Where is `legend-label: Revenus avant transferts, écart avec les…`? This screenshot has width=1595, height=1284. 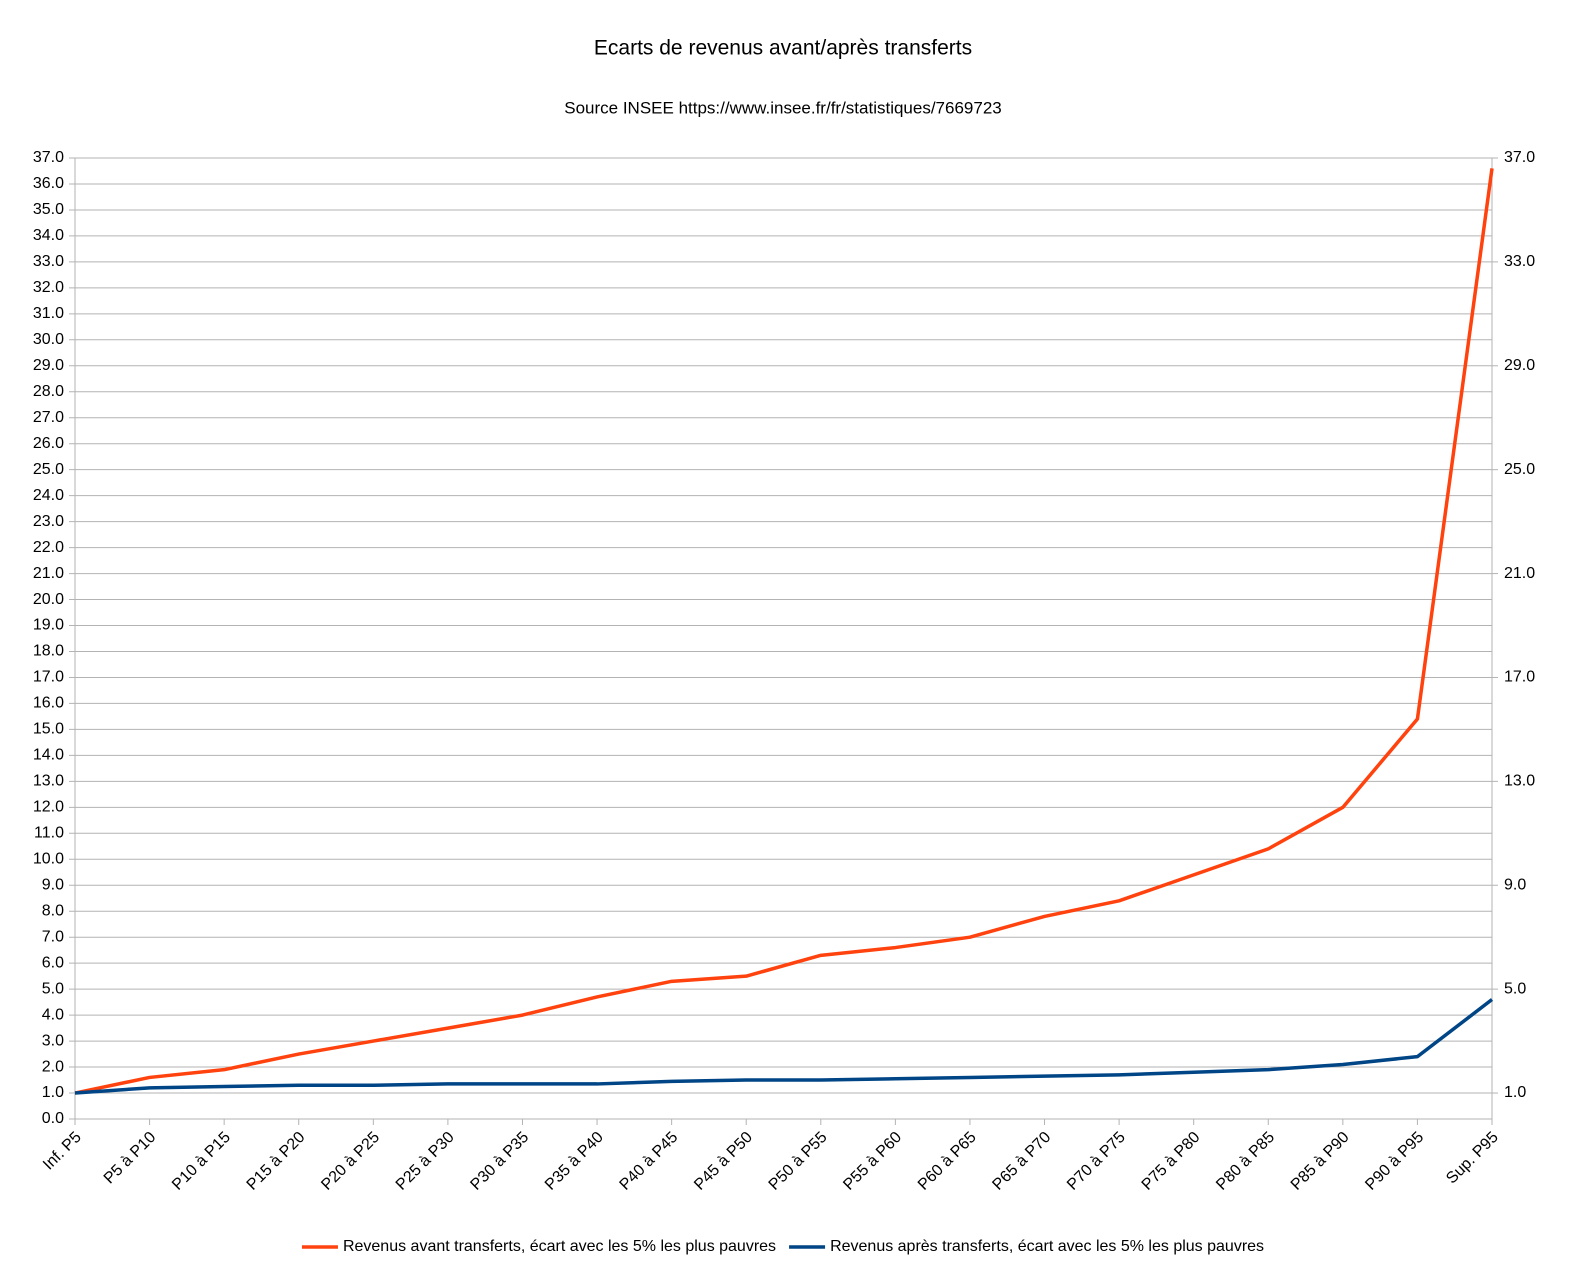 legend-label: Revenus avant transferts, écart avec les… is located at coordinates (559, 1246).